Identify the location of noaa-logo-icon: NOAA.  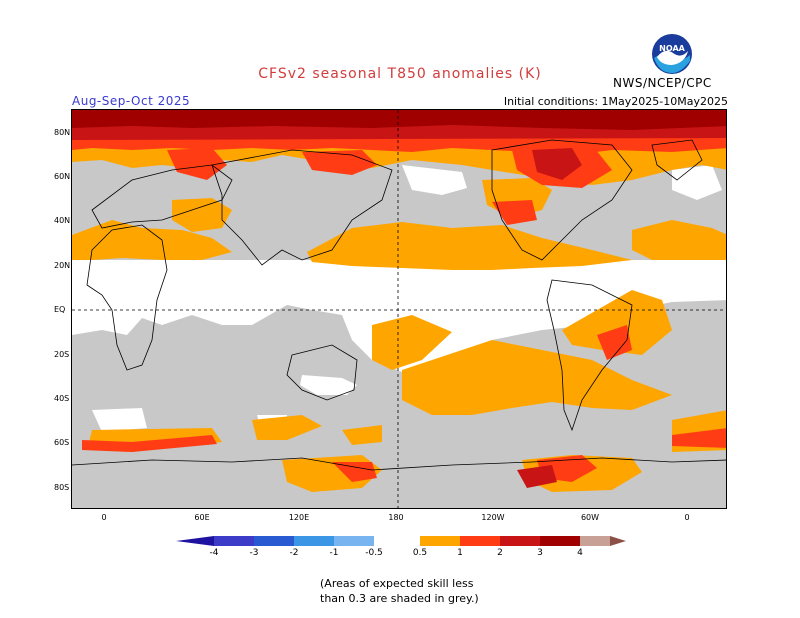
(672, 54).